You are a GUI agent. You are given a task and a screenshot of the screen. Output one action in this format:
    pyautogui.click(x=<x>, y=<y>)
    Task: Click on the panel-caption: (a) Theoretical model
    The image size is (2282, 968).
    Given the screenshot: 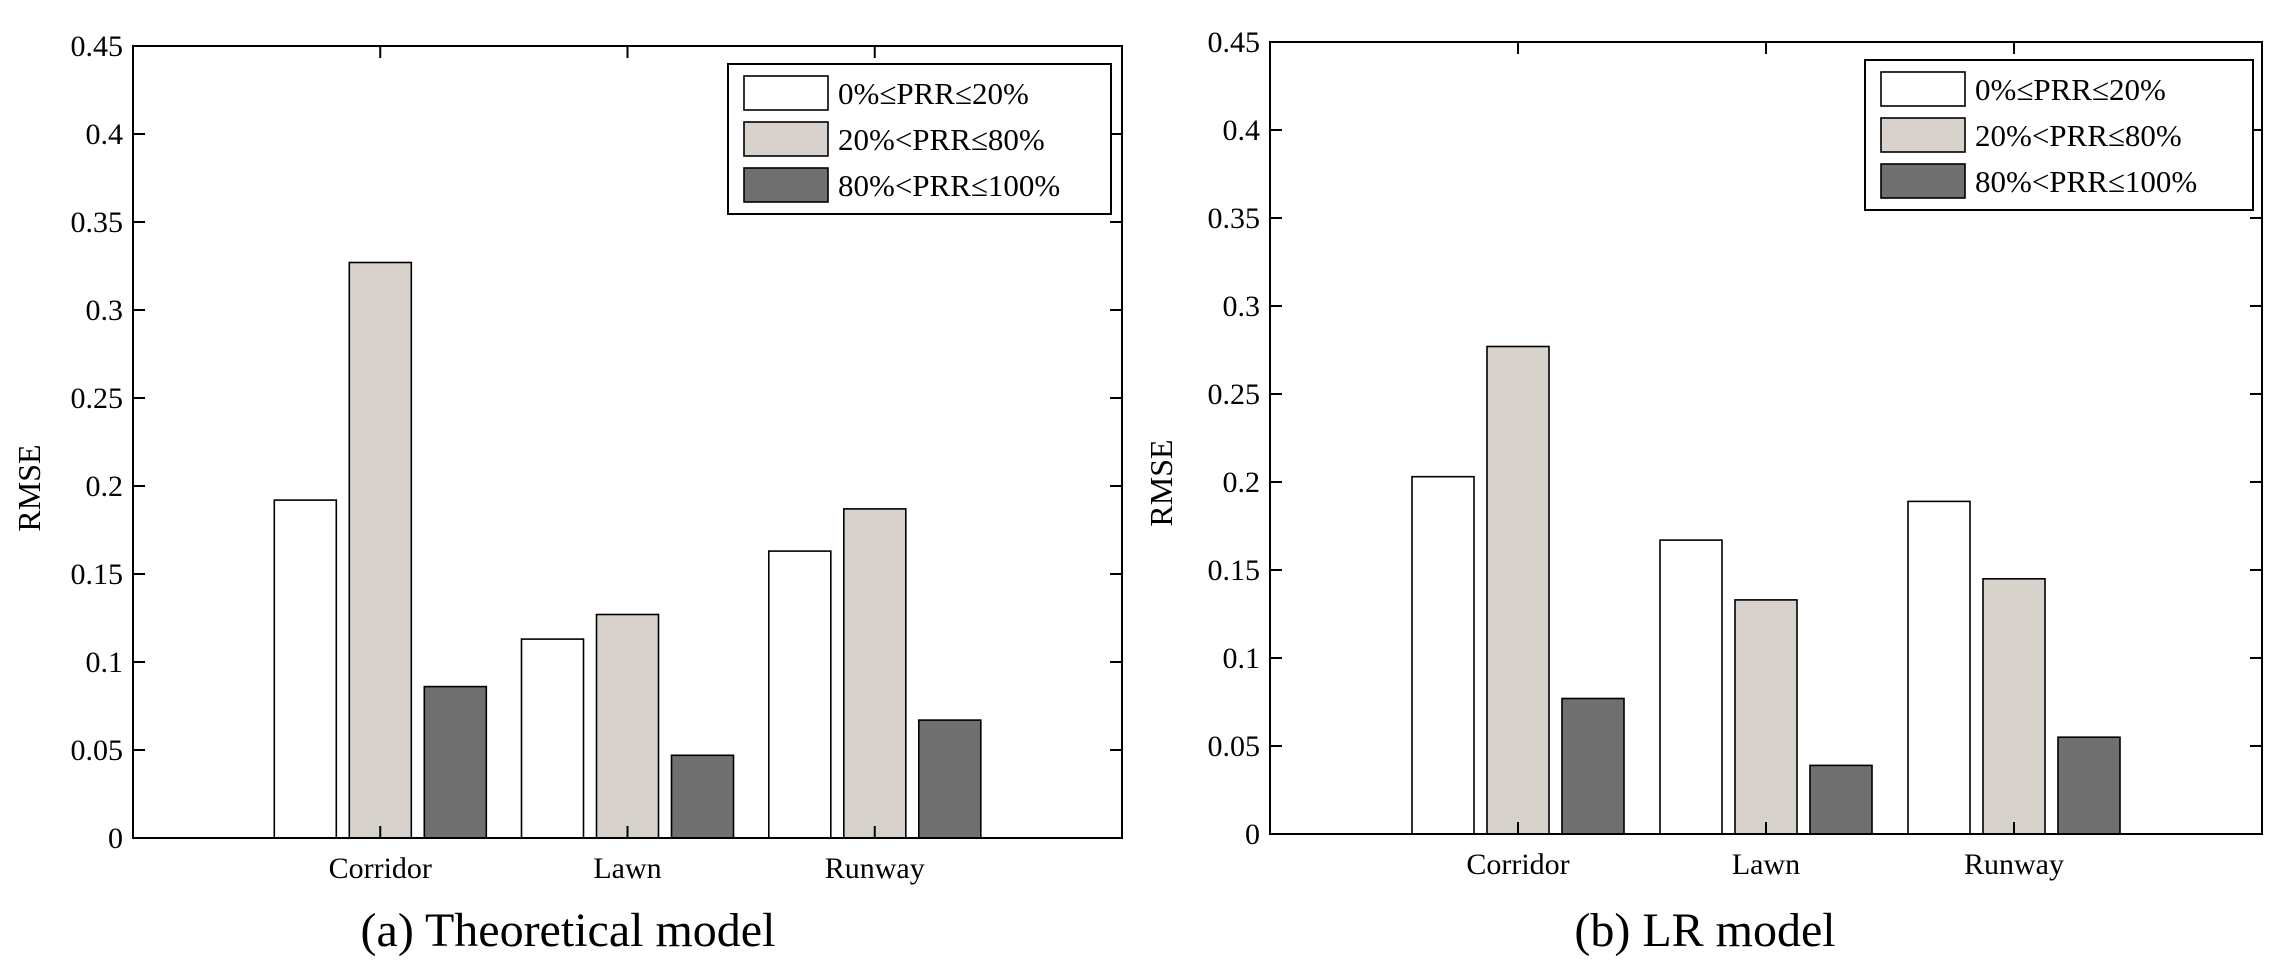 What is the action you would take?
    pyautogui.click(x=568, y=930)
    